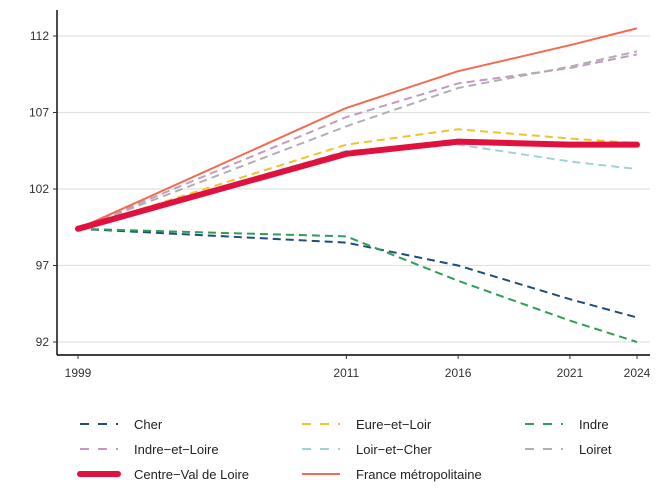 Image resolution: width=662 pixels, height=492 pixels. I want to click on x-tick-label: 2011, so click(346, 373).